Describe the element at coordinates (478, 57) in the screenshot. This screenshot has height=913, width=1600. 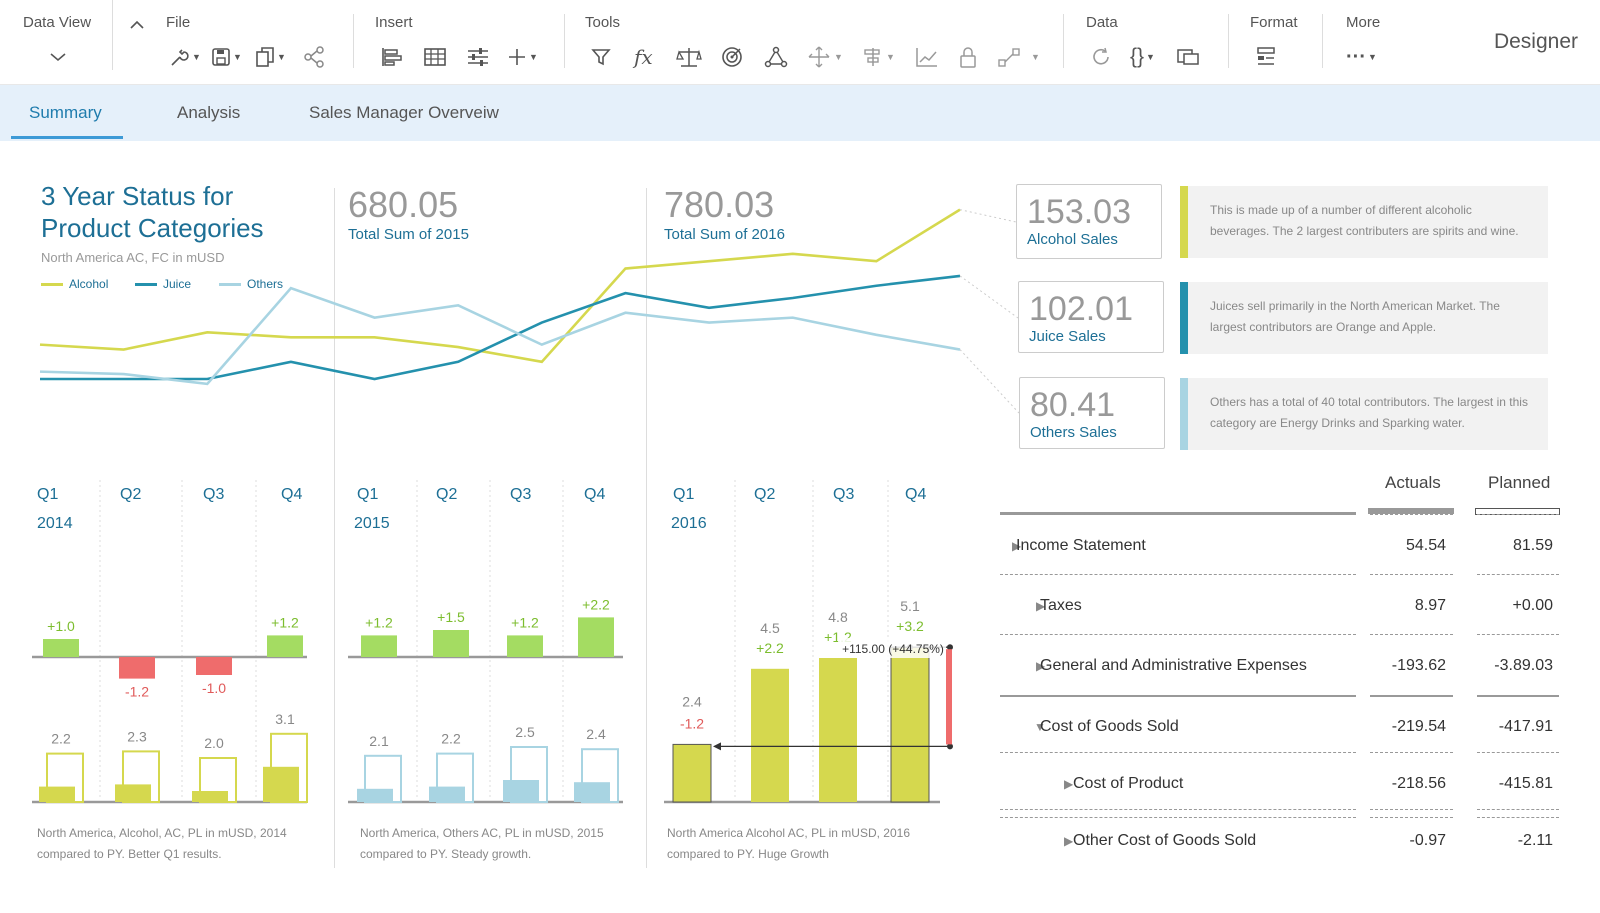
I see `filter-sliders-icon` at that location.